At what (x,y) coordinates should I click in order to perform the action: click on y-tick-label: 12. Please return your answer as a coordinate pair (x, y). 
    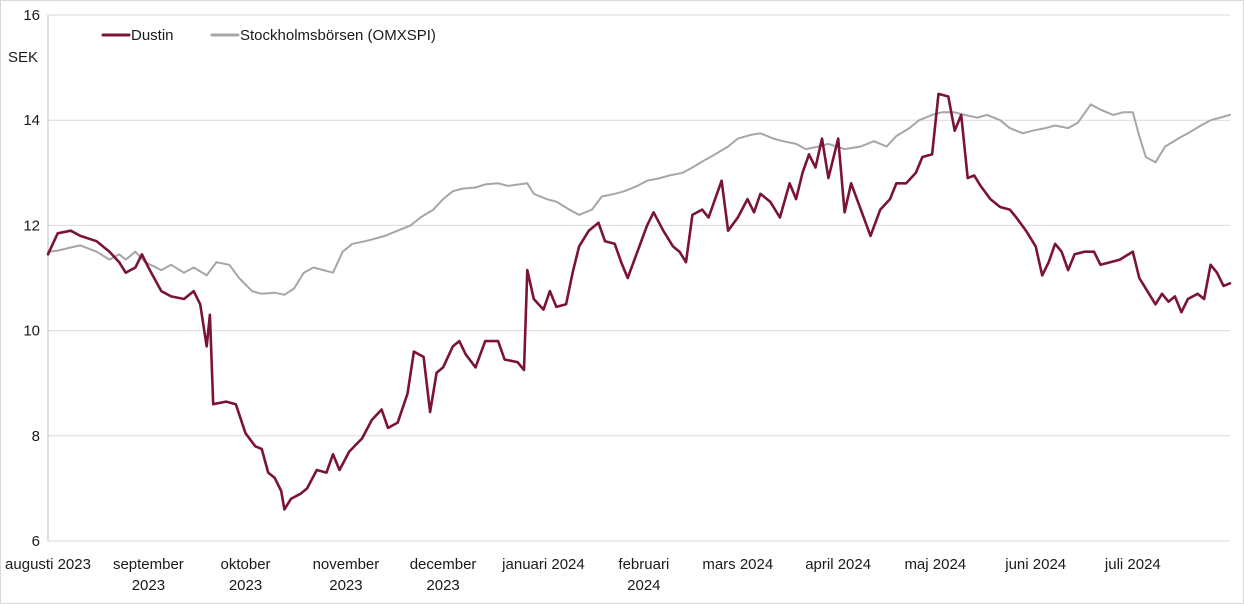
    Looking at the image, I should click on (31, 225).